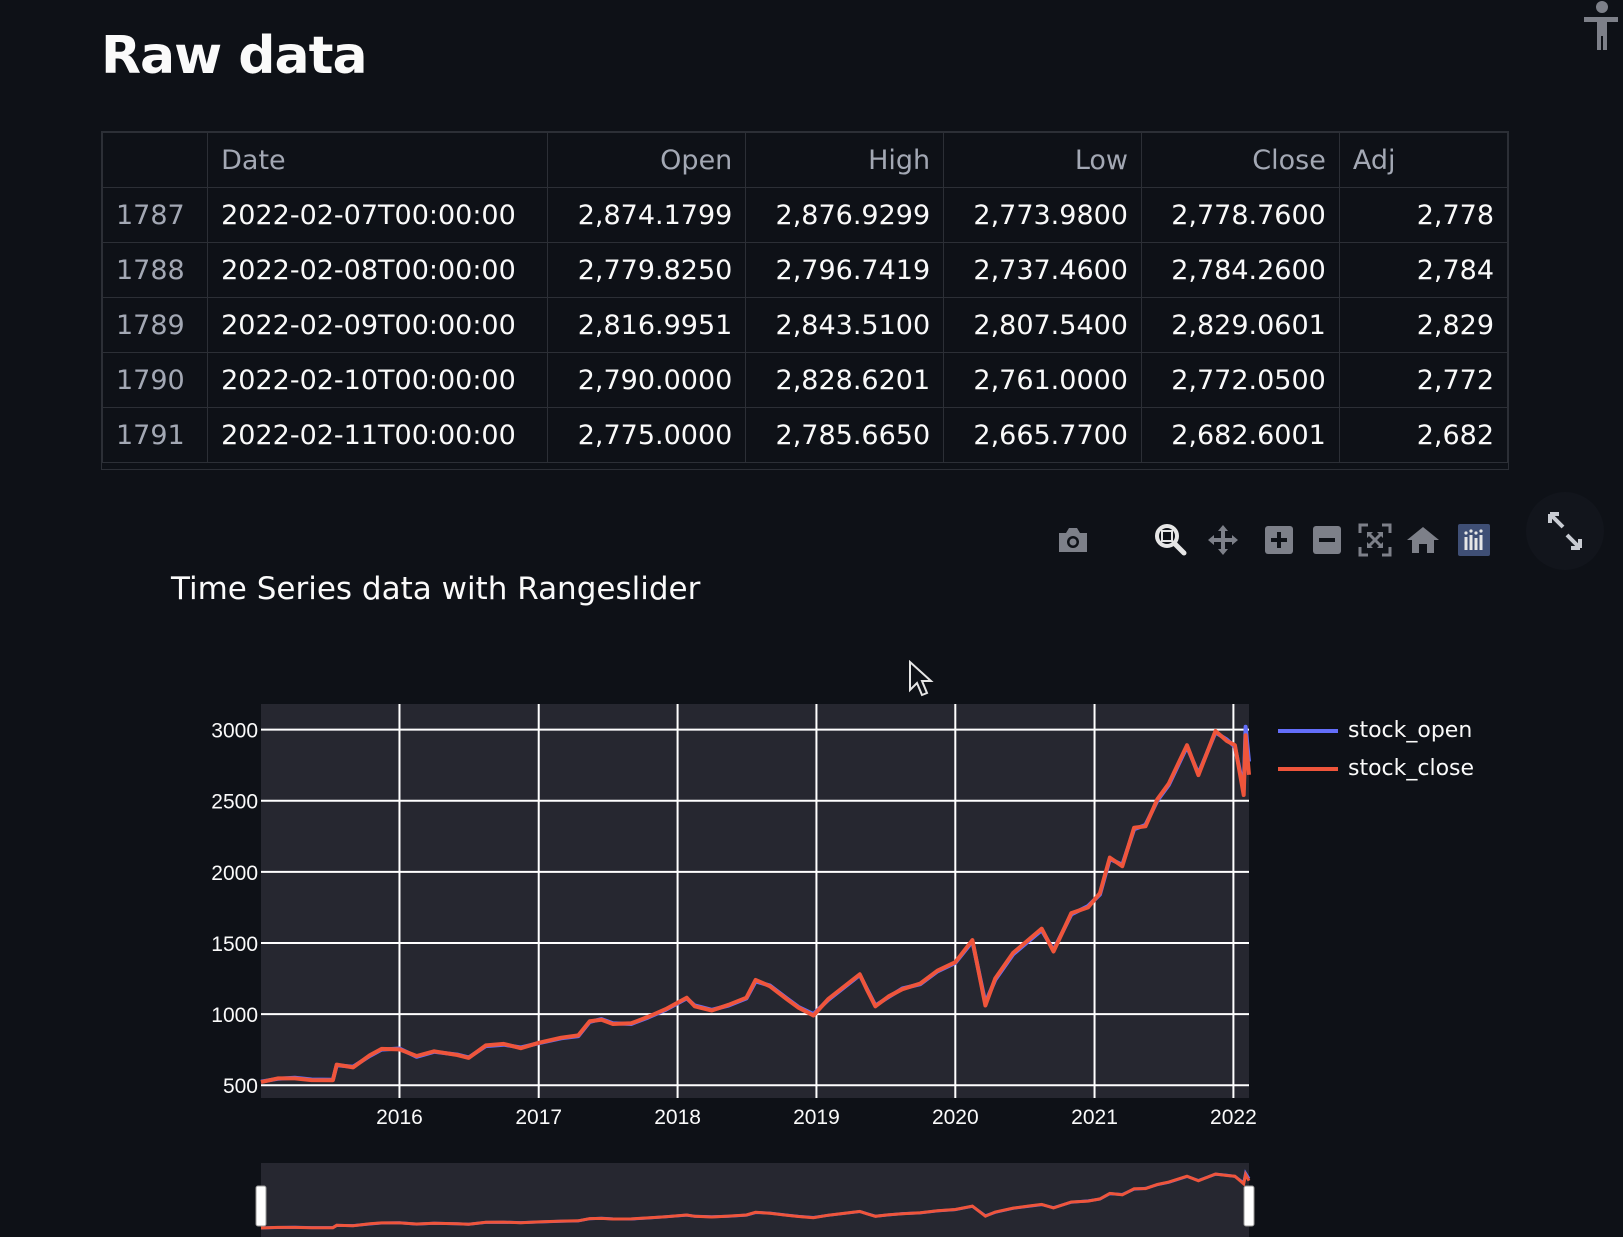 The width and height of the screenshot is (1623, 1237). Describe the element at coordinates (1423, 380) in the screenshot. I see `cell-adj: 2,772` at that location.